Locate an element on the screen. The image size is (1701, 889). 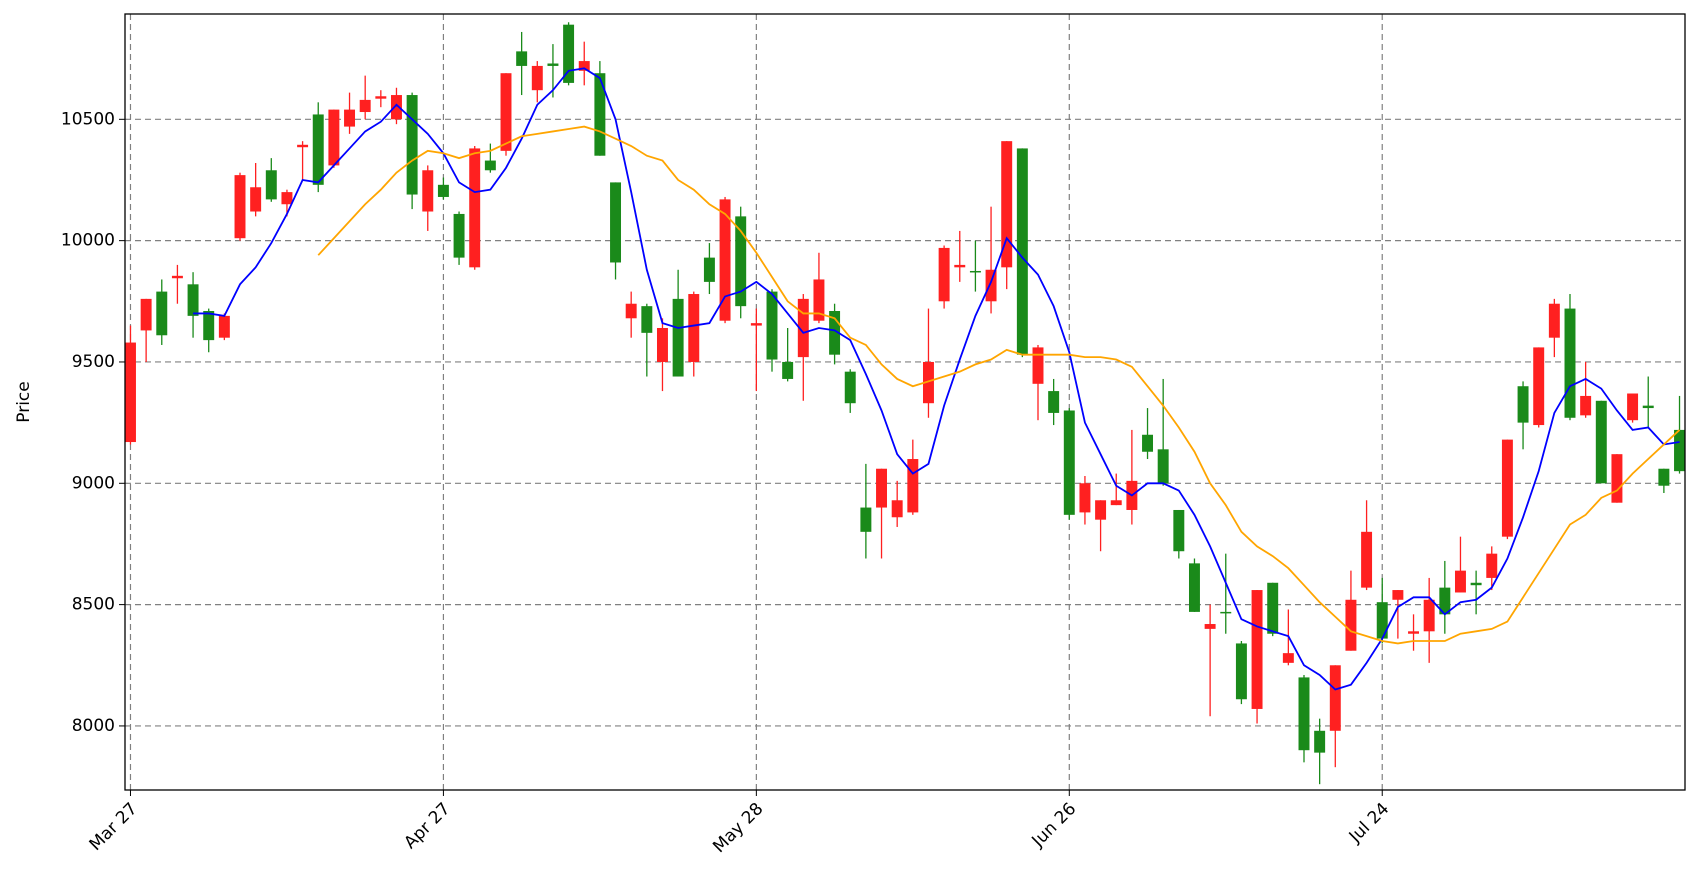
x-tick-label: Apr 27 is located at coordinates (427, 826).